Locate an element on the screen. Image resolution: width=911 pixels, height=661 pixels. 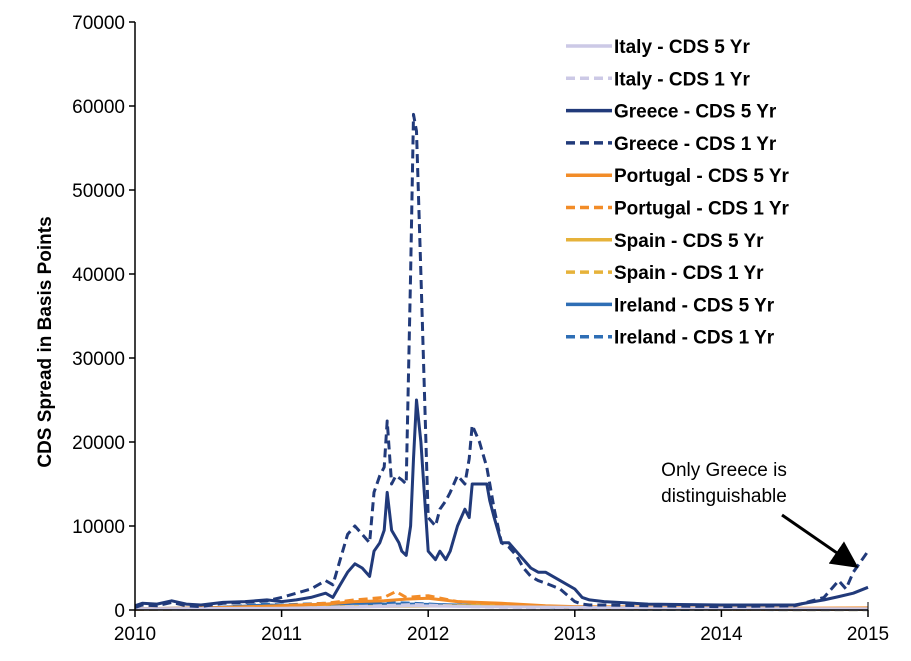
y-tick-label: 40000 is located at coordinates (98, 275).